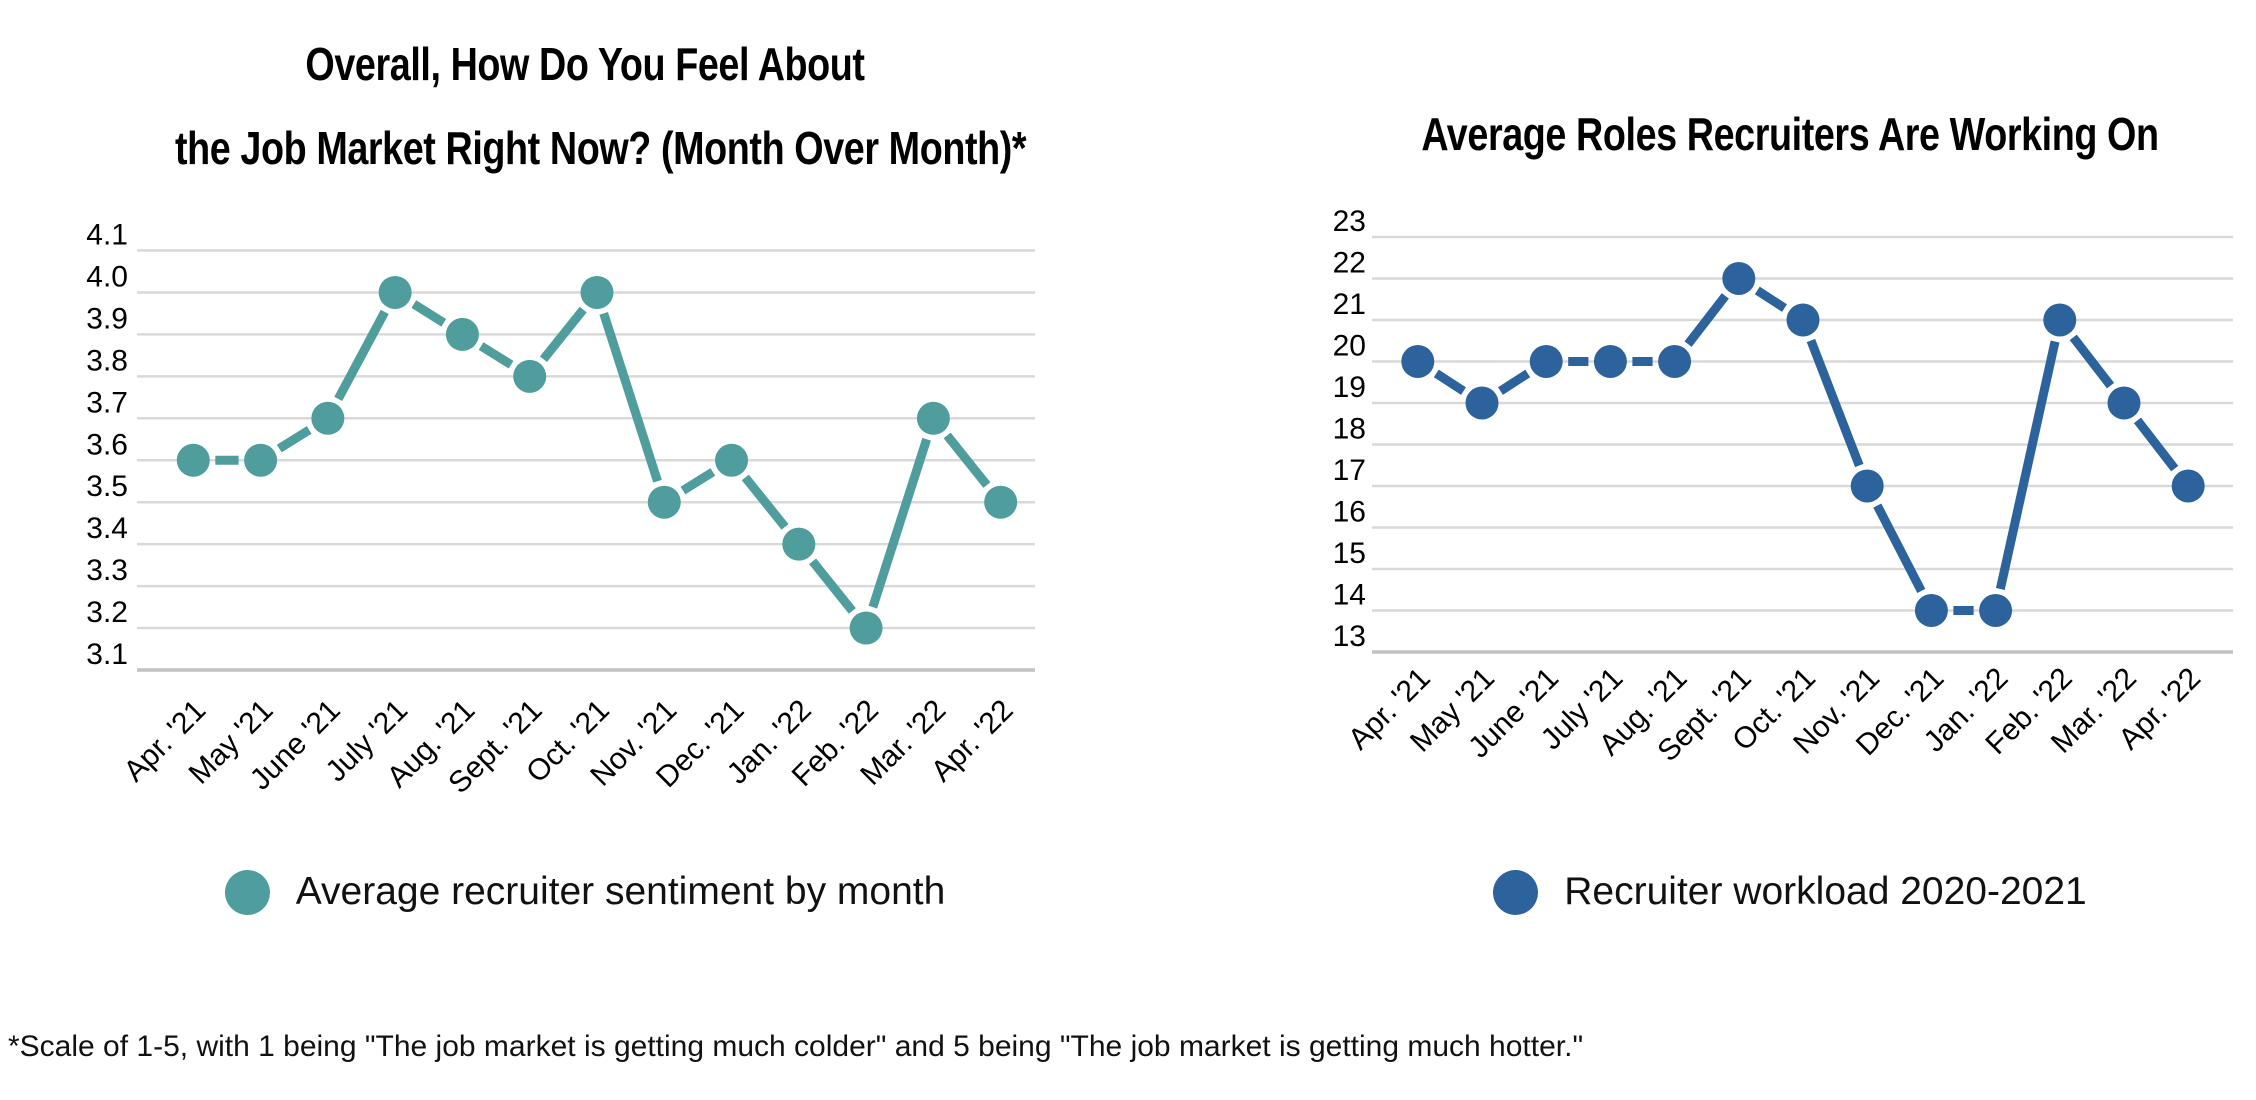  Describe the element at coordinates (107, 528) in the screenshot. I see `y-axis-tick-label: 3.4` at that location.